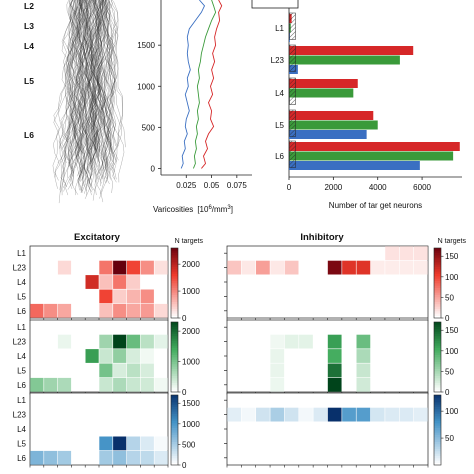 The width and height of the screenshot is (474, 474). I want to click on colorbar-tick-label: 1000, so click(191, 424).